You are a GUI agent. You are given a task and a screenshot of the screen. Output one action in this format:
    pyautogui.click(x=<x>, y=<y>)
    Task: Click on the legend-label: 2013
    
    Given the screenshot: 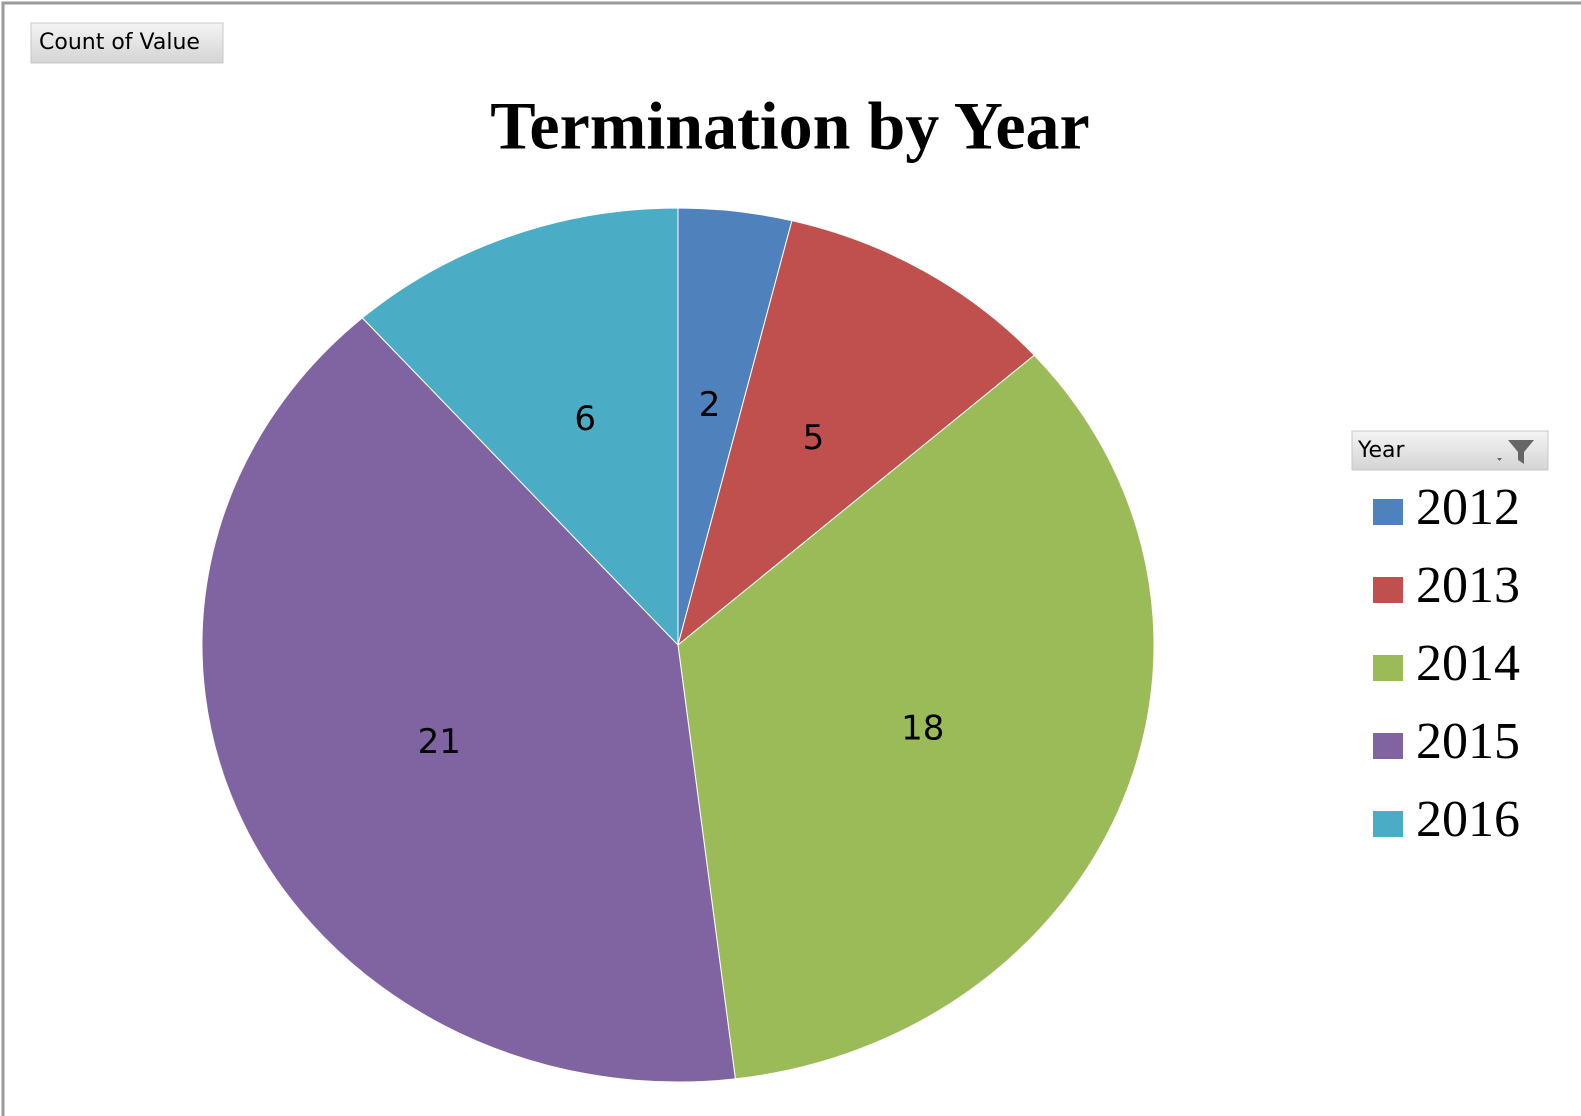 What is the action you would take?
    pyautogui.click(x=1468, y=585)
    